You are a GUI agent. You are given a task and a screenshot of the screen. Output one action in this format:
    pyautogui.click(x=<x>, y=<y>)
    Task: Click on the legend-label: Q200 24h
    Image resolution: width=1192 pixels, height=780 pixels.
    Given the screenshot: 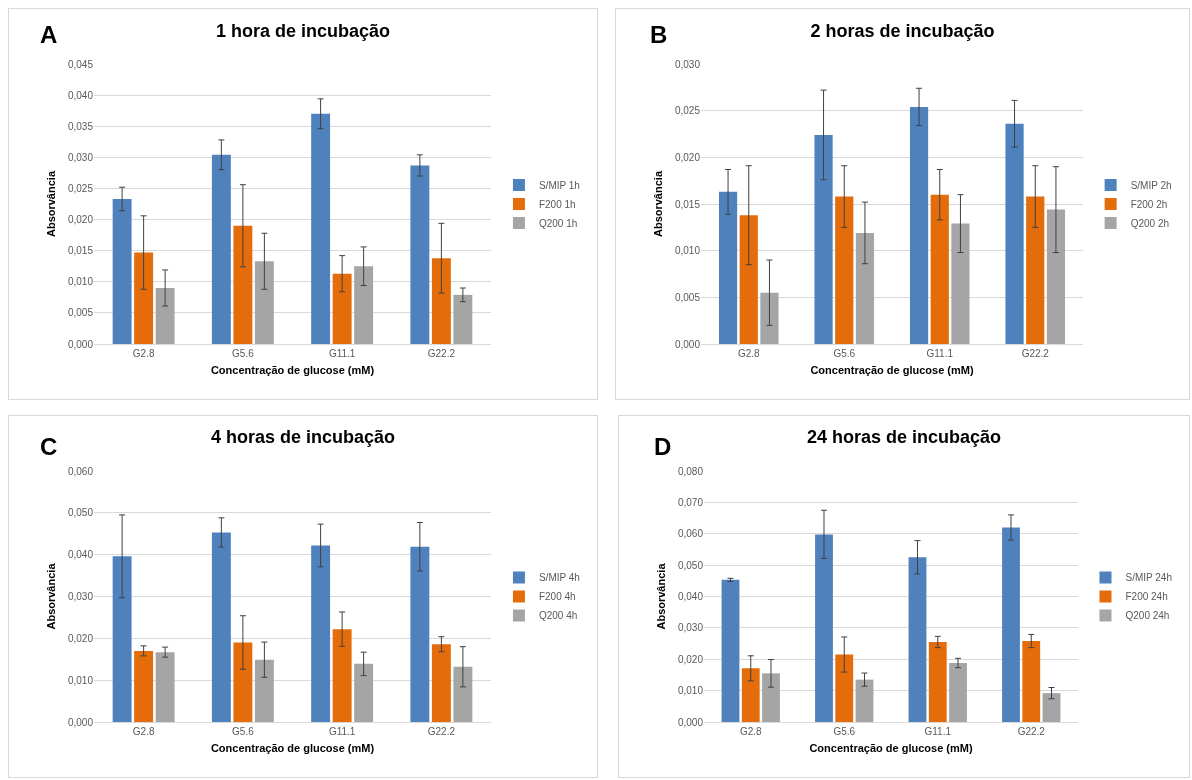 What is the action you would take?
    pyautogui.click(x=1147, y=616)
    